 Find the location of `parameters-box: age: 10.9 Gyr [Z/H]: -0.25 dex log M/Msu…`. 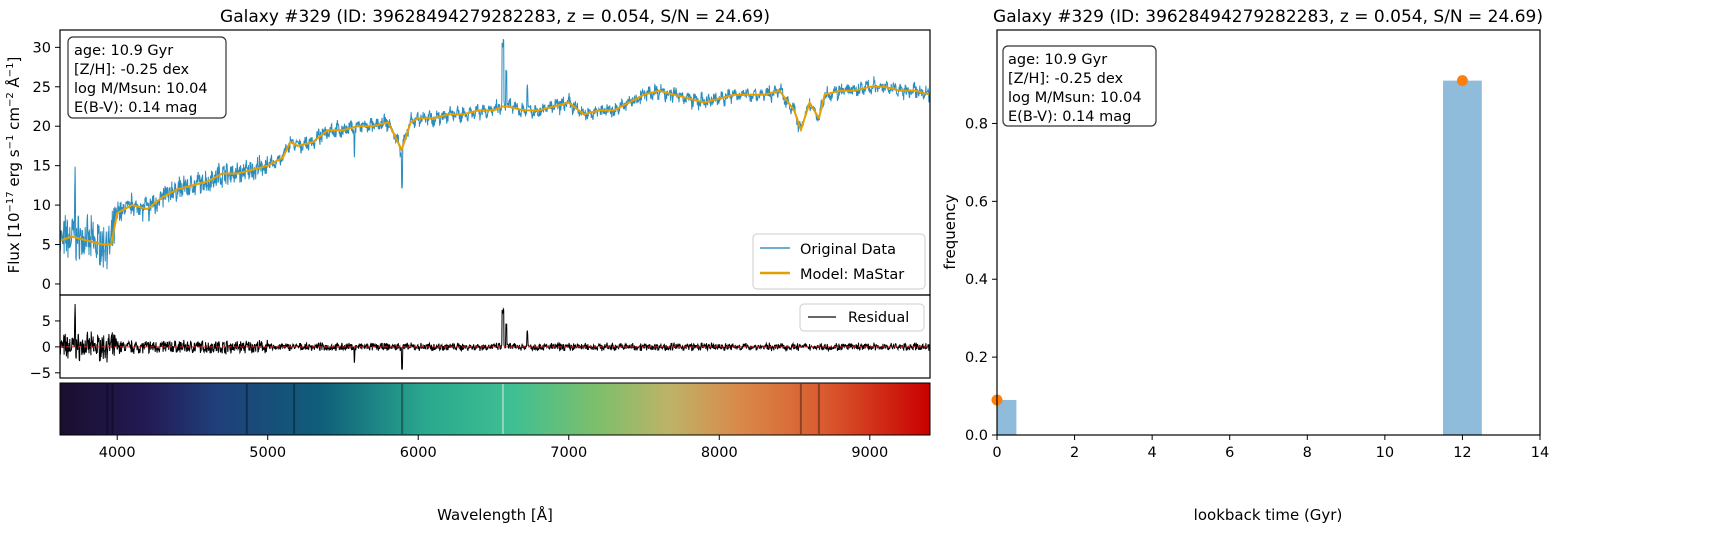

parameters-box: age: 10.9 Gyr [Z/H]: -0.25 dex log M/Msu… is located at coordinates (147, 77).